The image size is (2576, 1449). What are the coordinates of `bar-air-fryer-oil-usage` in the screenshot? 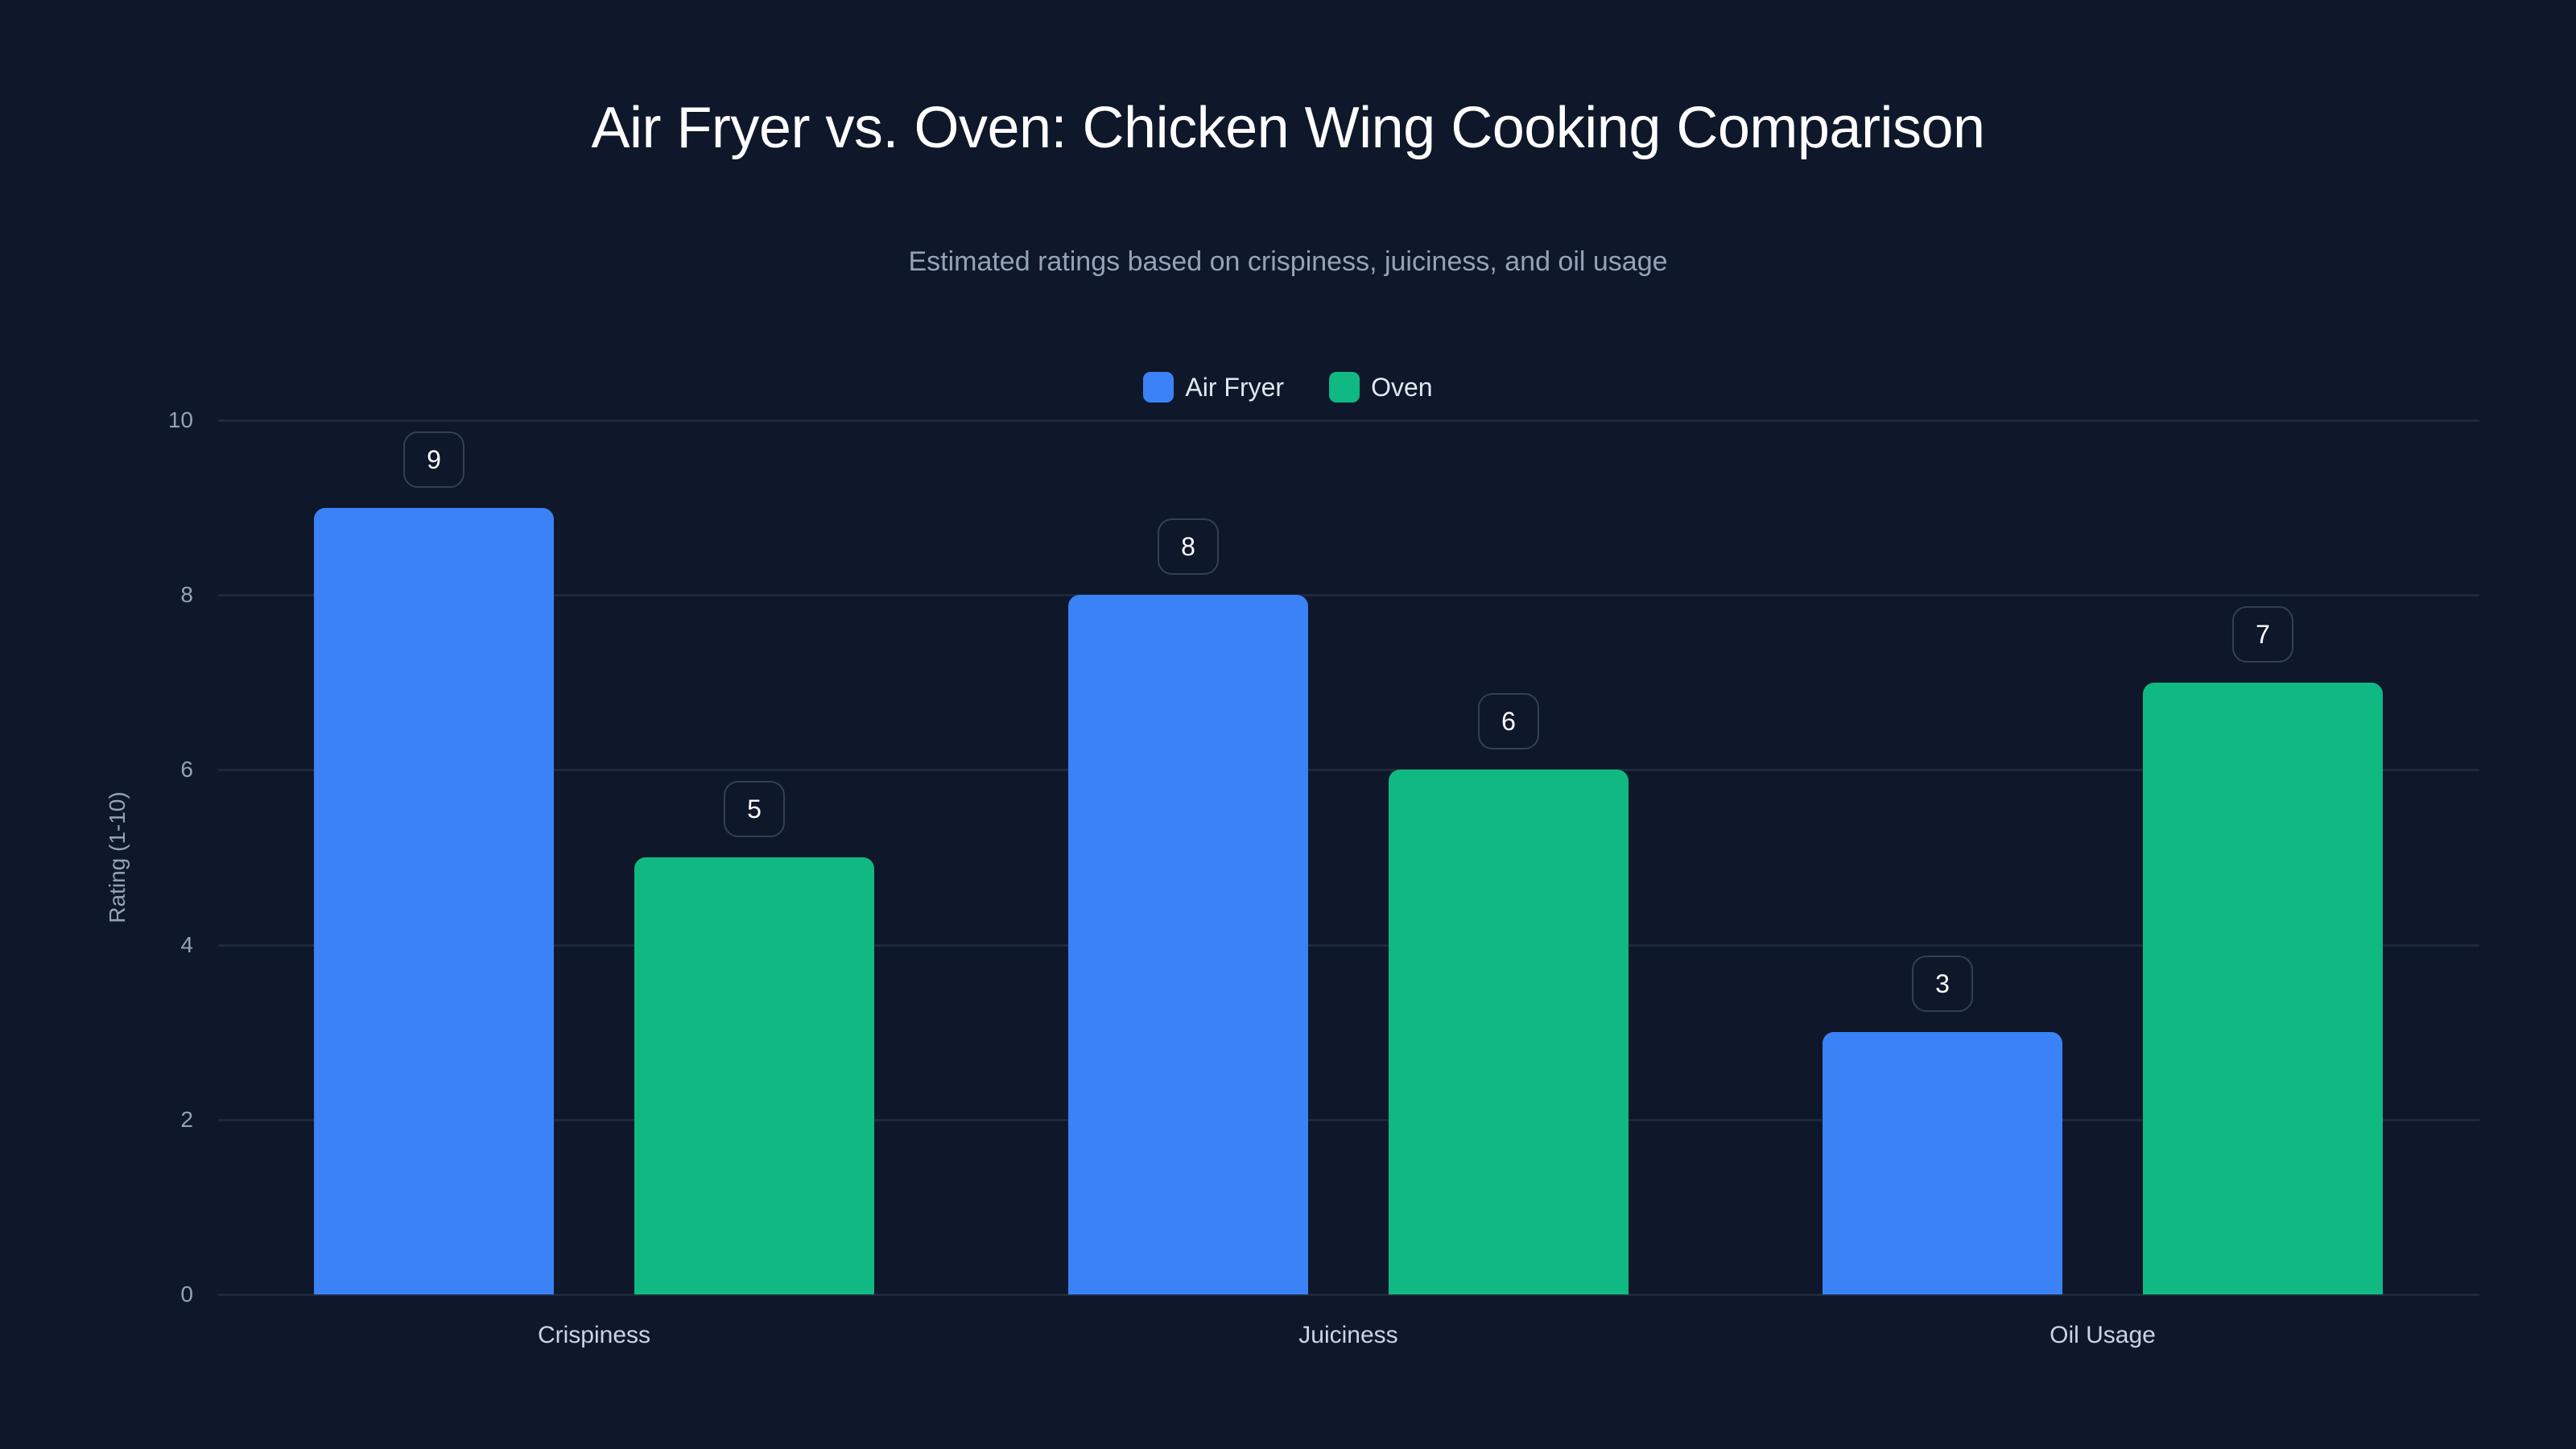 It's located at (1942, 1163).